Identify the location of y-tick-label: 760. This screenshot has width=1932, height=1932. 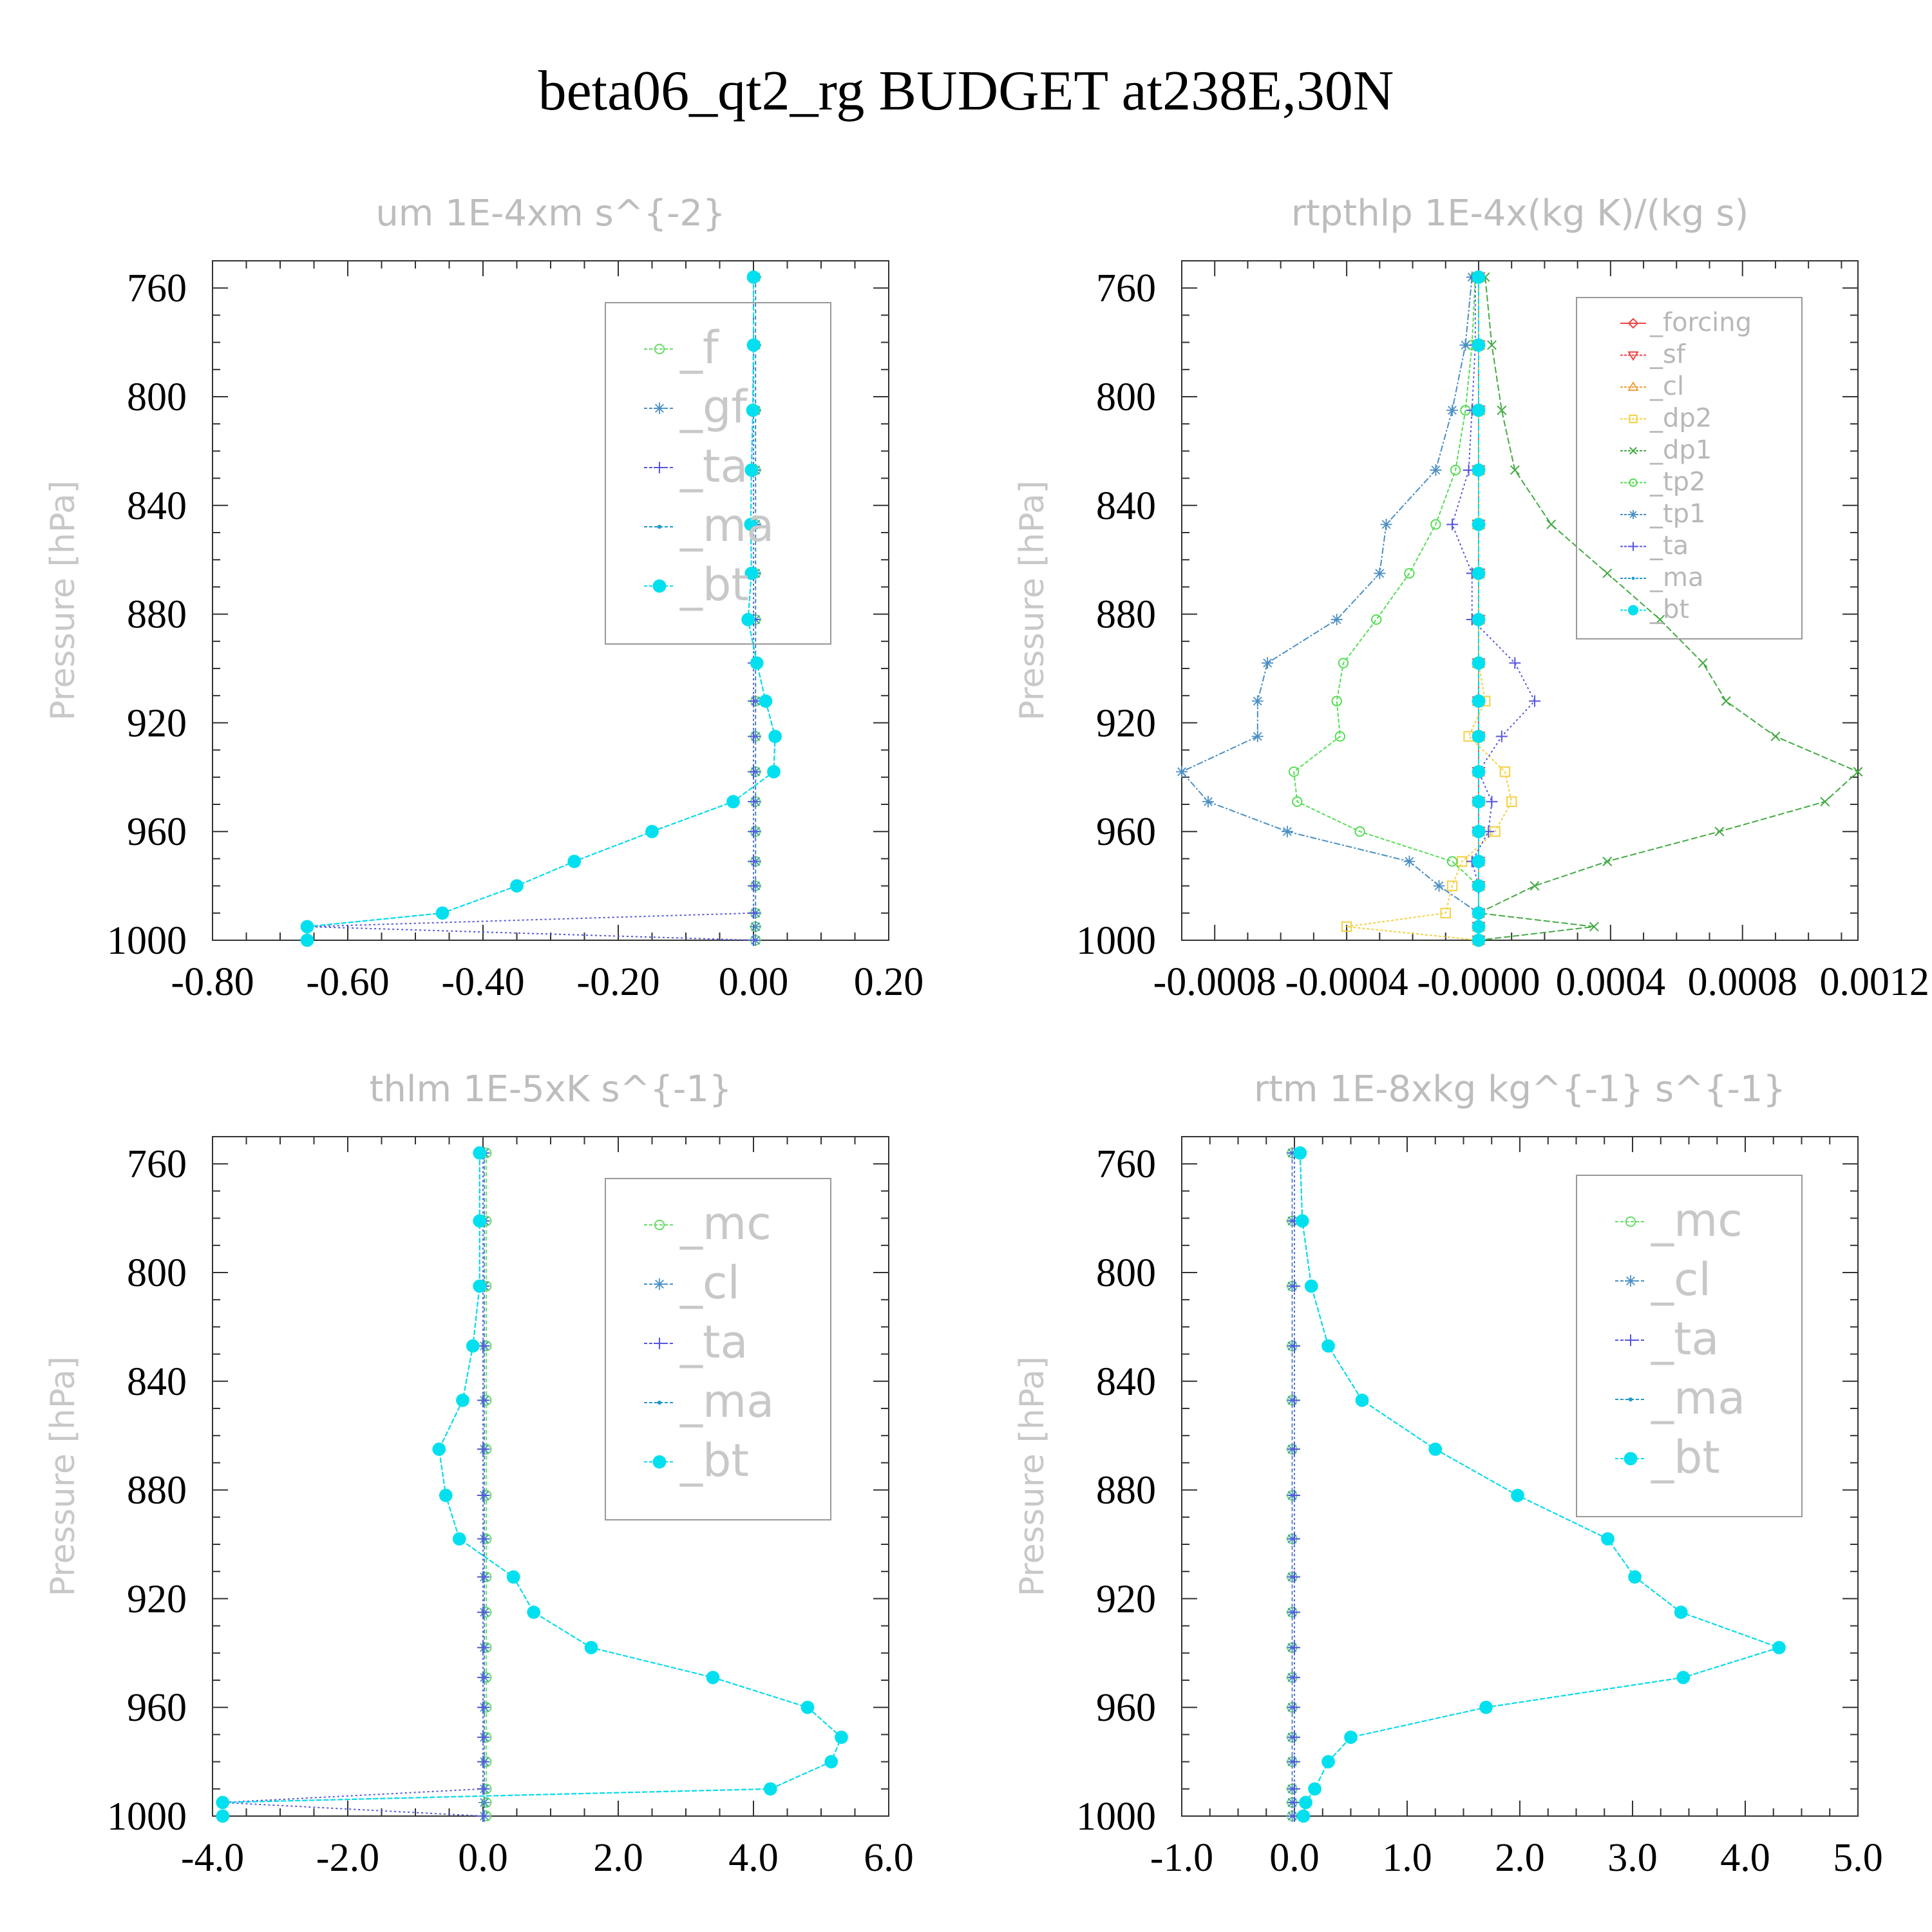
(157, 288).